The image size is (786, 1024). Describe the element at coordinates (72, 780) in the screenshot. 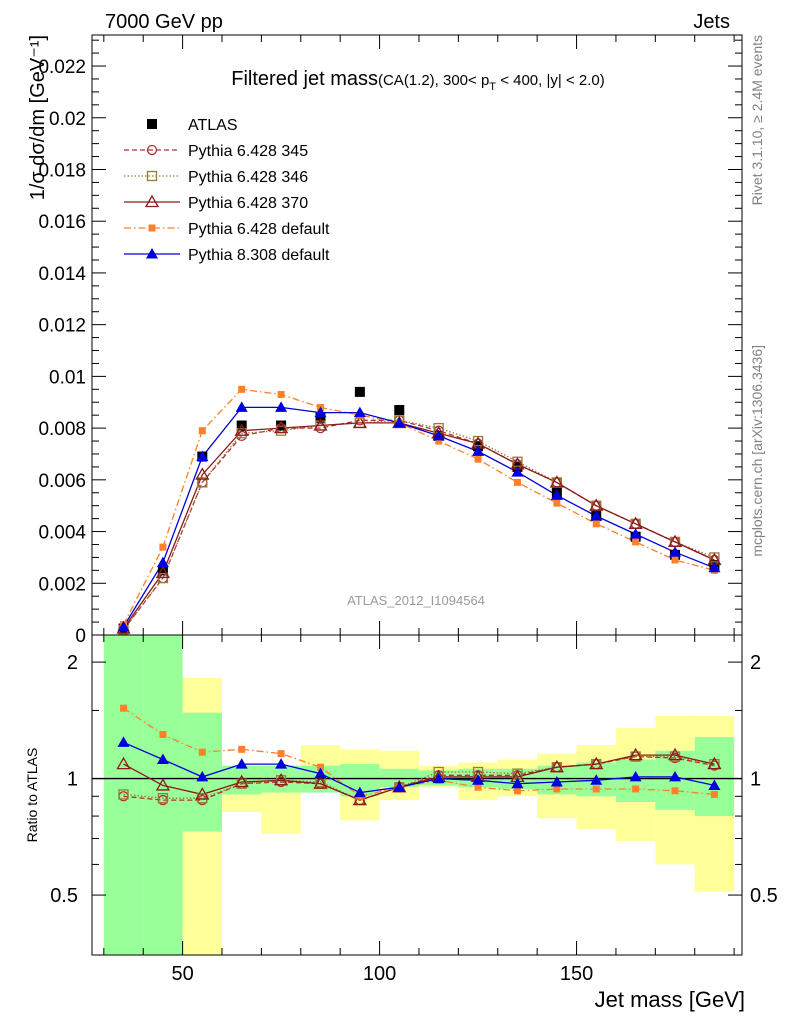

I see `ratio-ytick-label: 1` at that location.